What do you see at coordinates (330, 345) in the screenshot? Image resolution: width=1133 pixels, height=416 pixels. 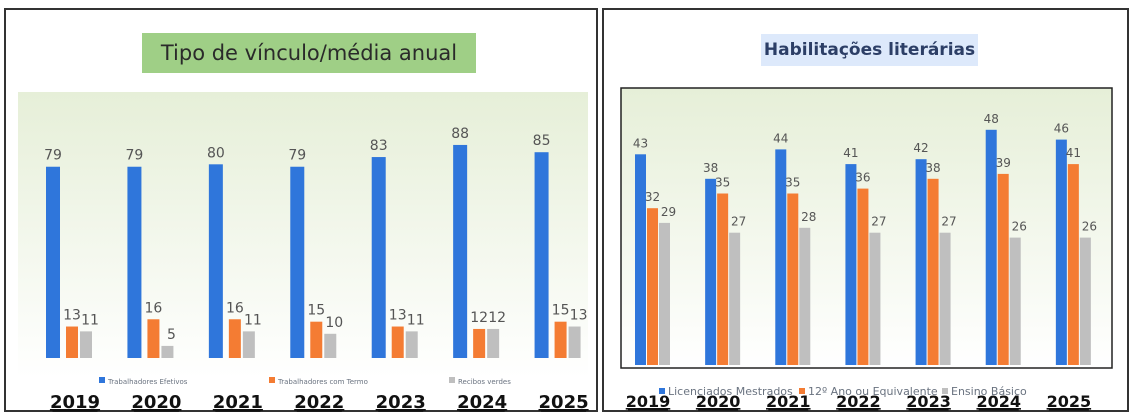 I see `bar-recibos-verdes-2022` at bounding box center [330, 345].